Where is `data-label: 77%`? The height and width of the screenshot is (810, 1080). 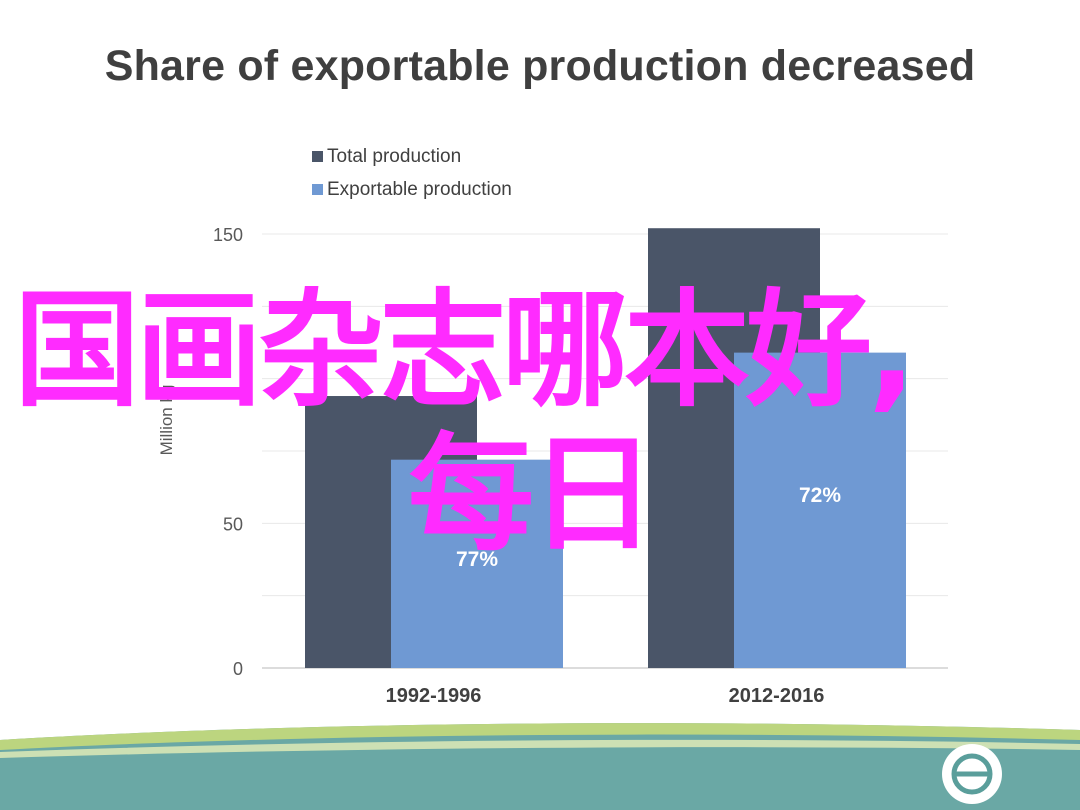 data-label: 77% is located at coordinates (477, 559).